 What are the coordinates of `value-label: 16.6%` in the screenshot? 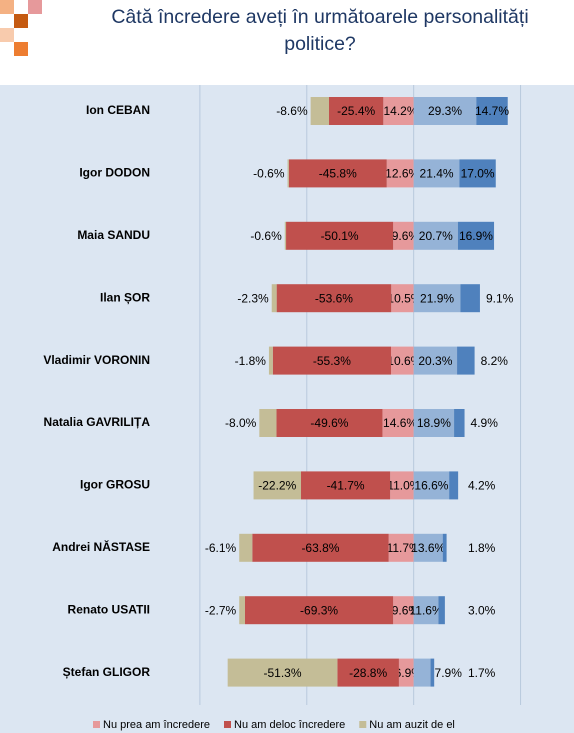 It's located at (431, 486).